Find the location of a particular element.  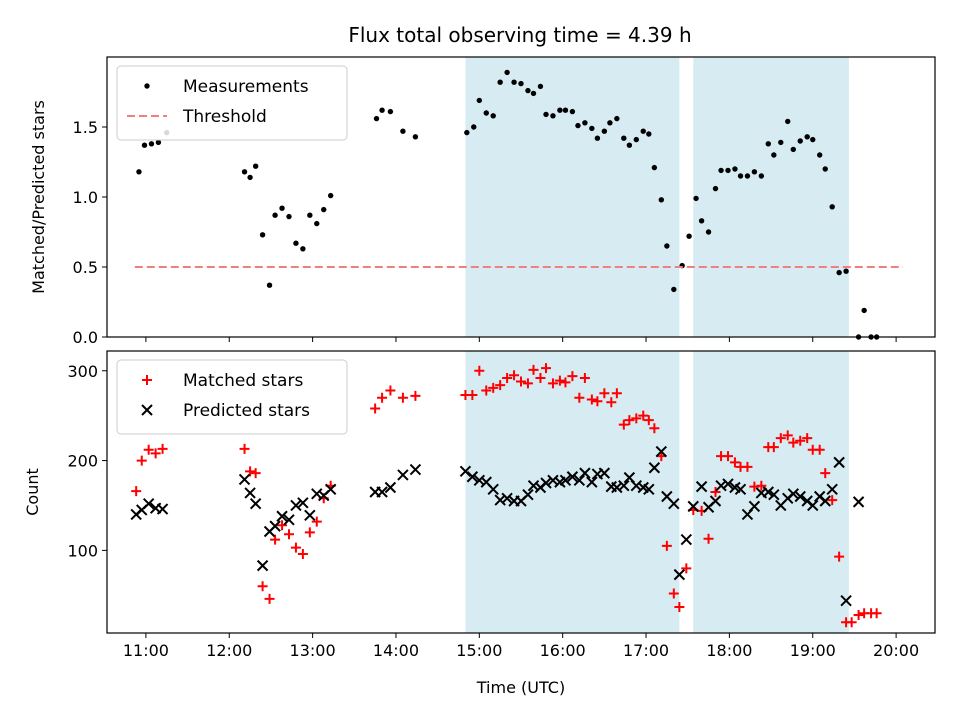

legend-x-marker is located at coordinates (147, 410).